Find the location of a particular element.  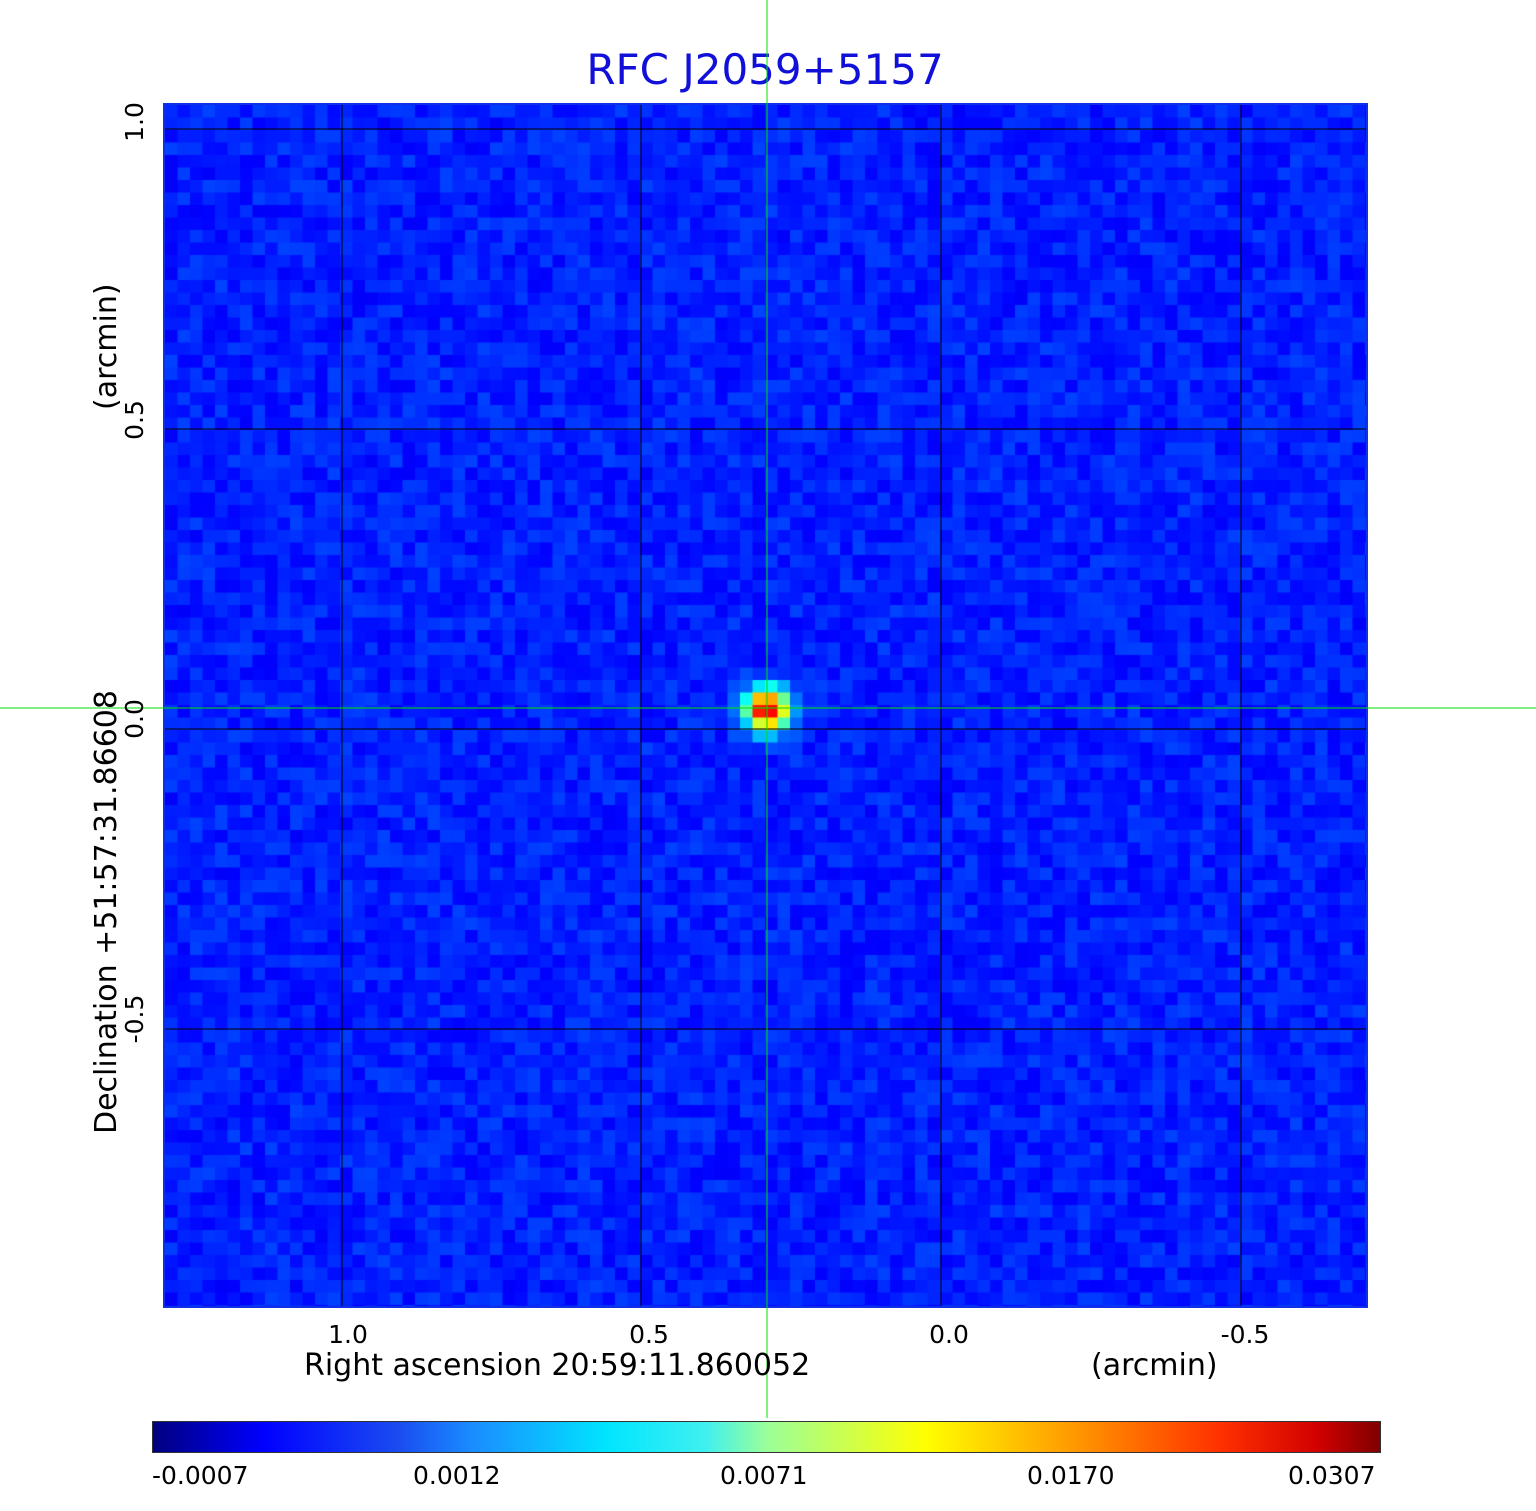

colorbar-tick-label: 0.0071 is located at coordinates (764, 1475).